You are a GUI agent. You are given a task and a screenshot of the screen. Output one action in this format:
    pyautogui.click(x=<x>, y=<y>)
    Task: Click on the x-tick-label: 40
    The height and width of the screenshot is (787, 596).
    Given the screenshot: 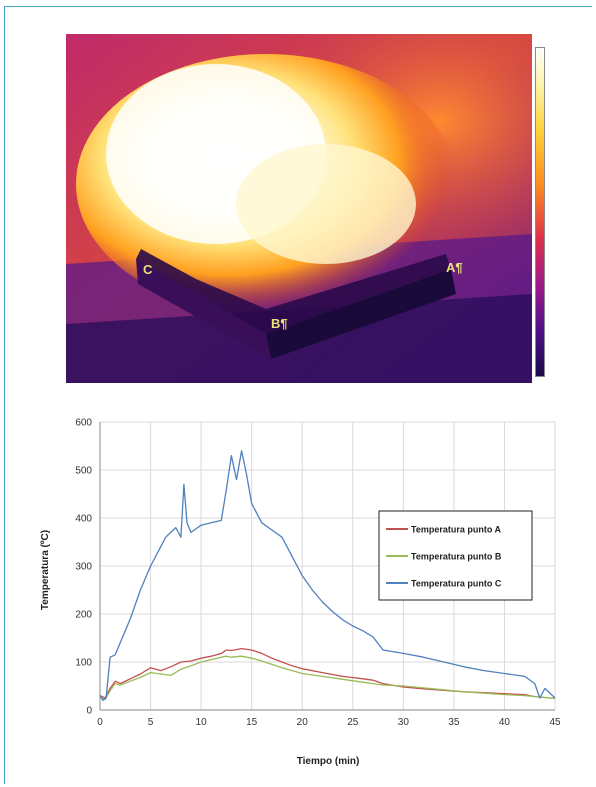 What is the action you would take?
    pyautogui.click(x=505, y=722)
    